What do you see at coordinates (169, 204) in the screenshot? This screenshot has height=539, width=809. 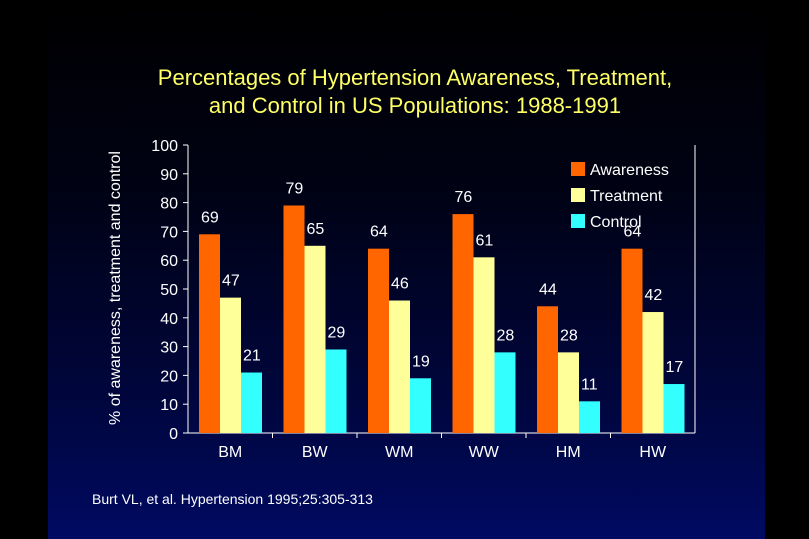 I see `y-tick-label: 80` at bounding box center [169, 204].